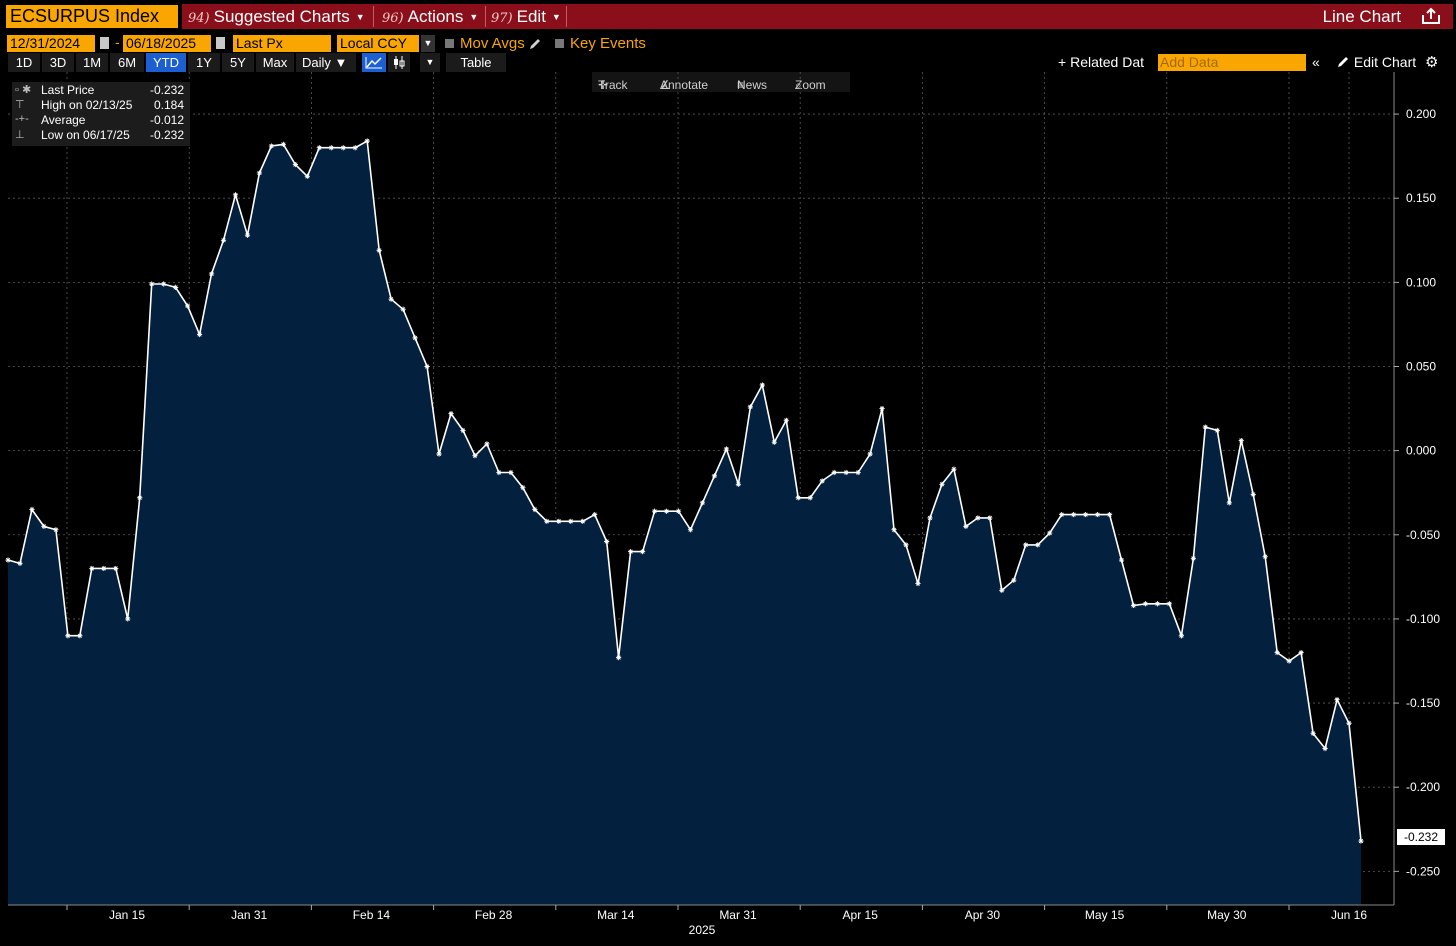 The height and width of the screenshot is (946, 1456). Describe the element at coordinates (399, 62) in the screenshot. I see `candlestick-icon` at that location.